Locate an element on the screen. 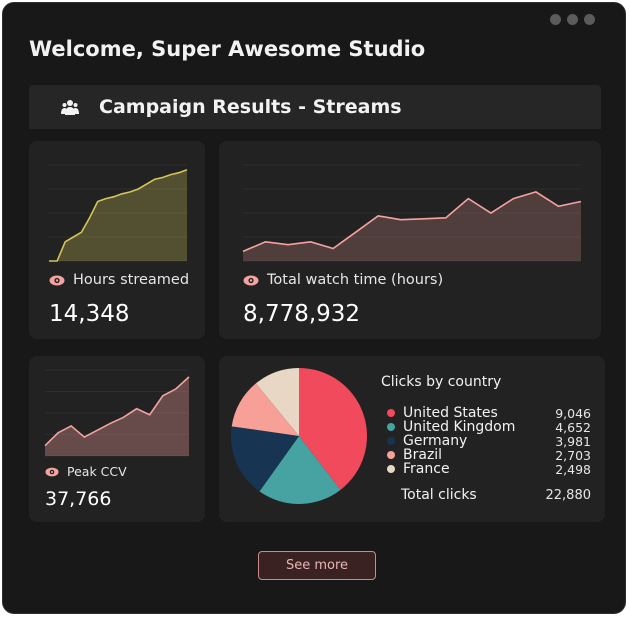  legend-value: 2,498 is located at coordinates (573, 469).